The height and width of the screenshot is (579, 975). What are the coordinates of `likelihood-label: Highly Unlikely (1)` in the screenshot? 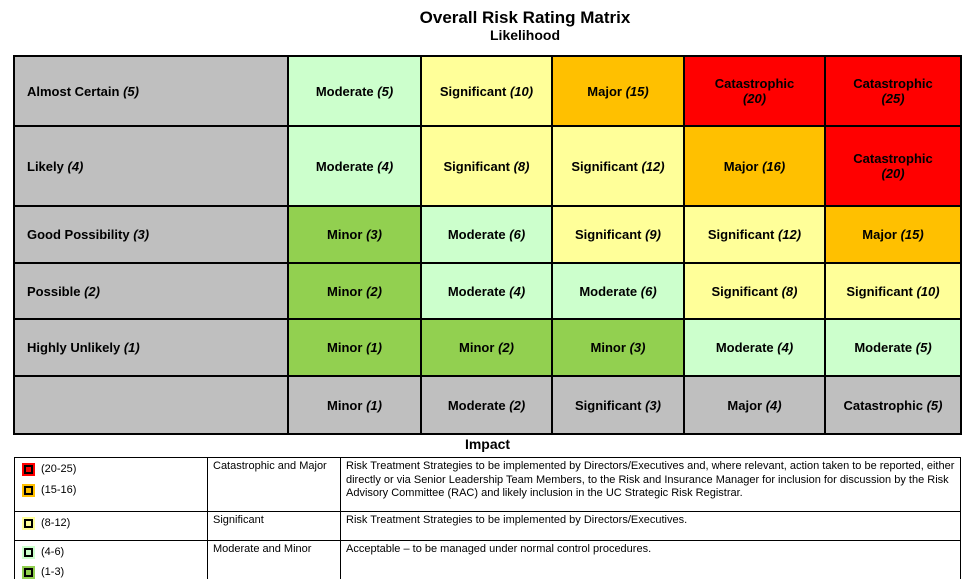 It's located at (151, 347).